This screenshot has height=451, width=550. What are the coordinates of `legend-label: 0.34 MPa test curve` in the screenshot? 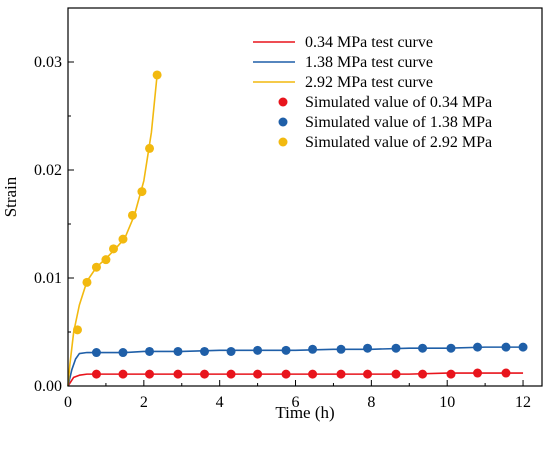 It's located at (369, 42).